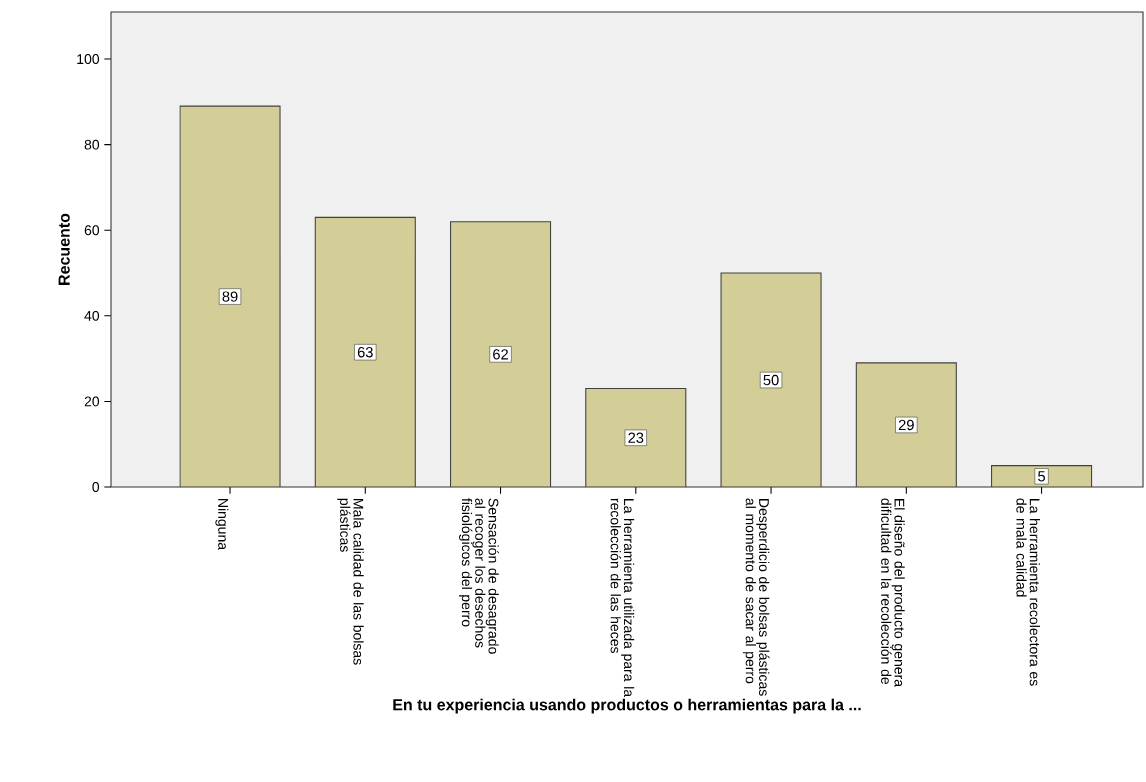 The image size is (1146, 782). I want to click on y-tick-label: 40, so click(92, 315).